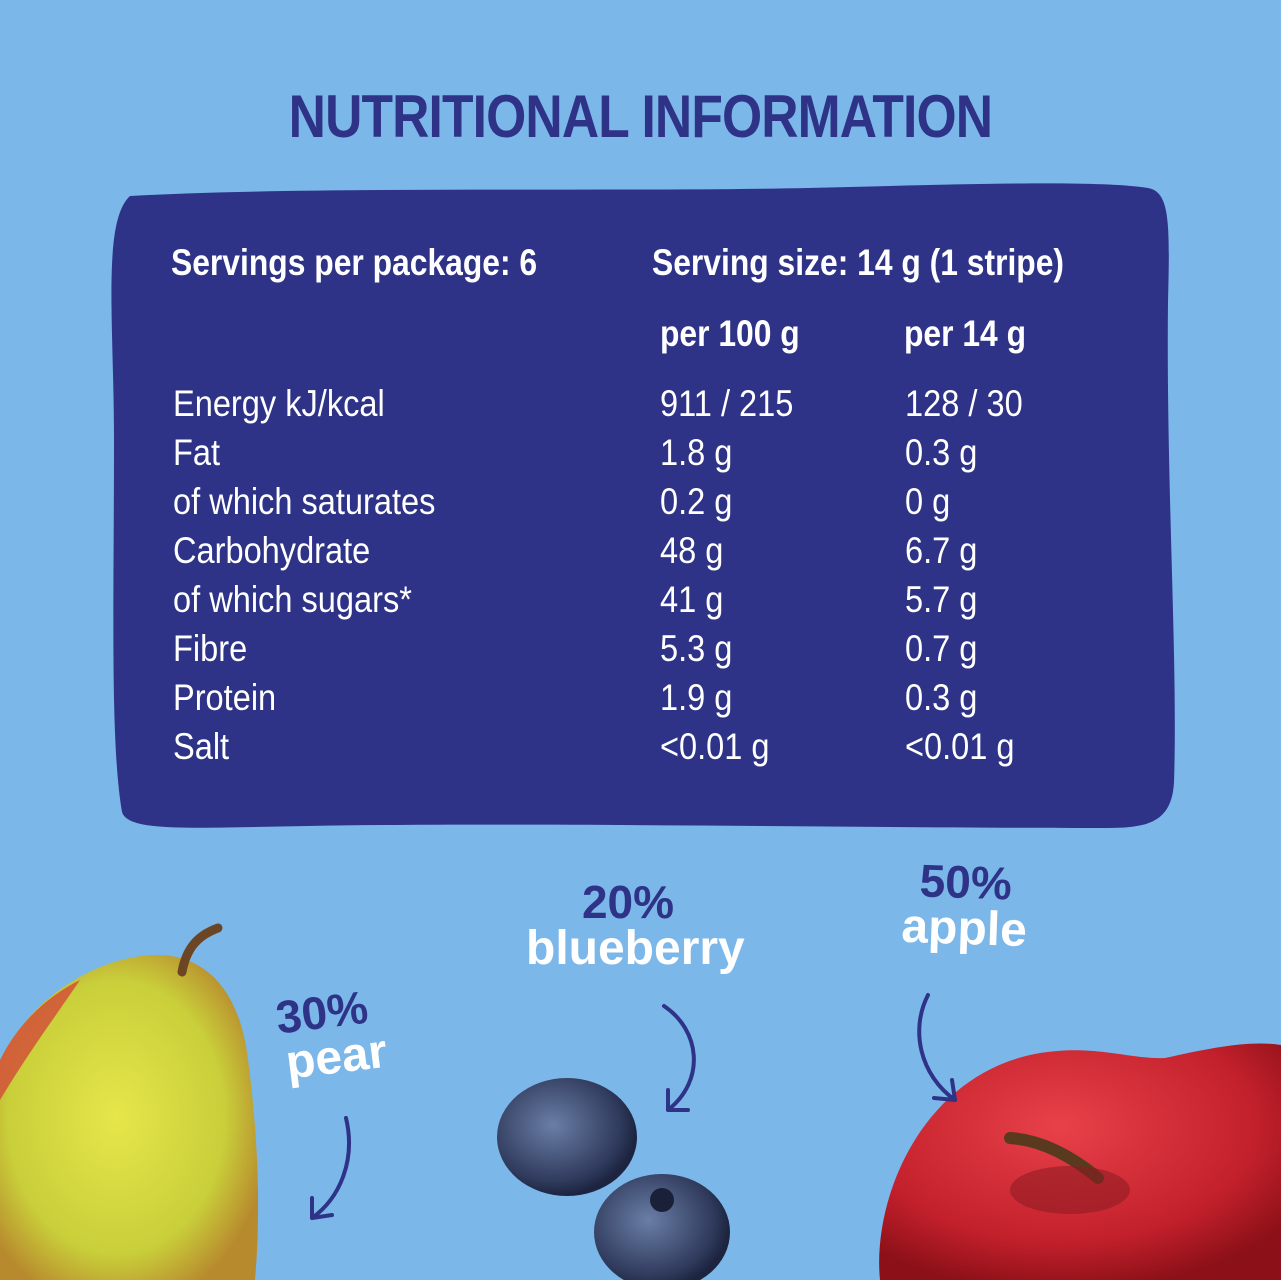  Describe the element at coordinates (727, 403) in the screenshot. I see `value-per-100g: 911 / 215` at that location.